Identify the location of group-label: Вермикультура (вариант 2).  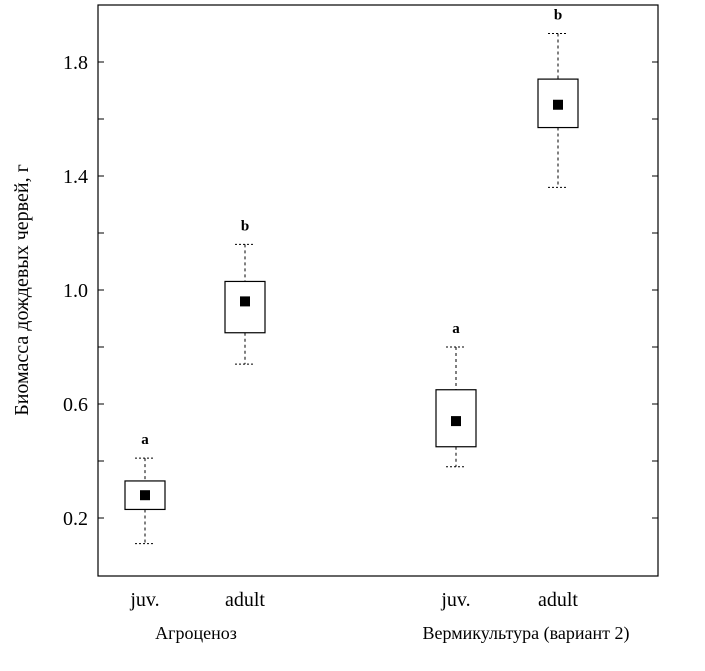
(526, 633).